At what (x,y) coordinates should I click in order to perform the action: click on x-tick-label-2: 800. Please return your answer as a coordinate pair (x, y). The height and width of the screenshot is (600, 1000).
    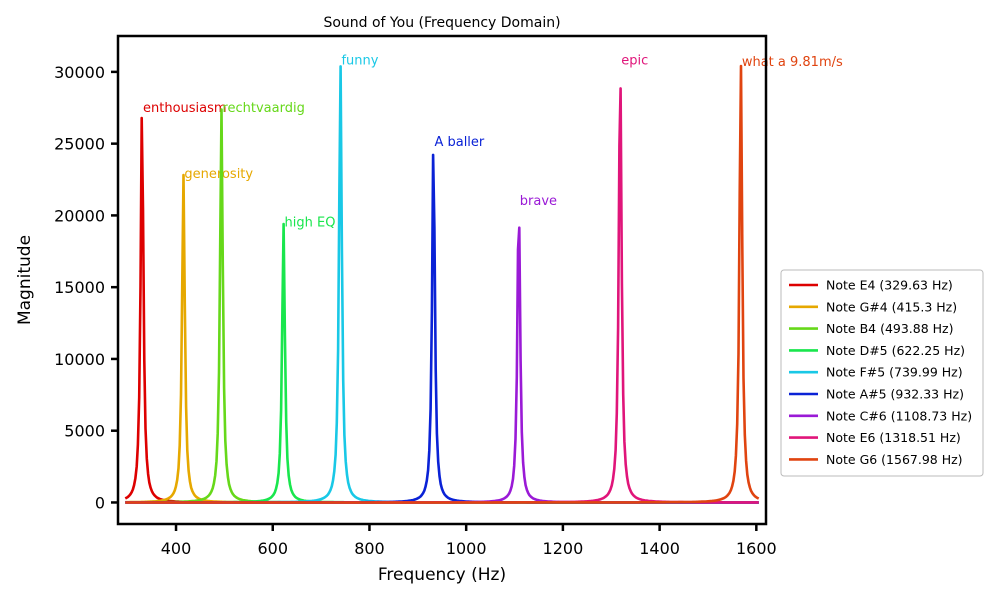
    Looking at the image, I should click on (369, 548).